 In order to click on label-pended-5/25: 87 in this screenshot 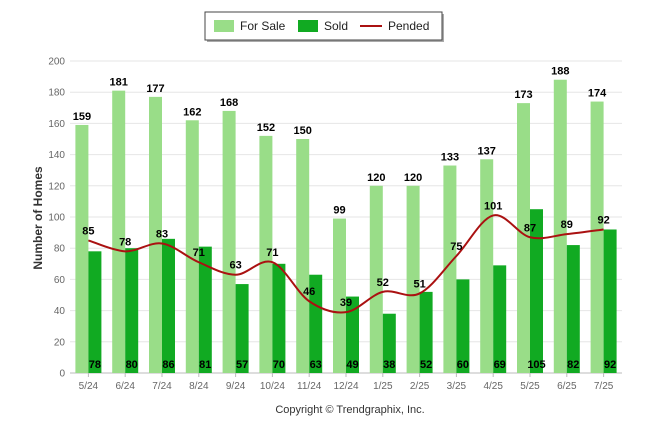, I will do `click(530, 228)`.